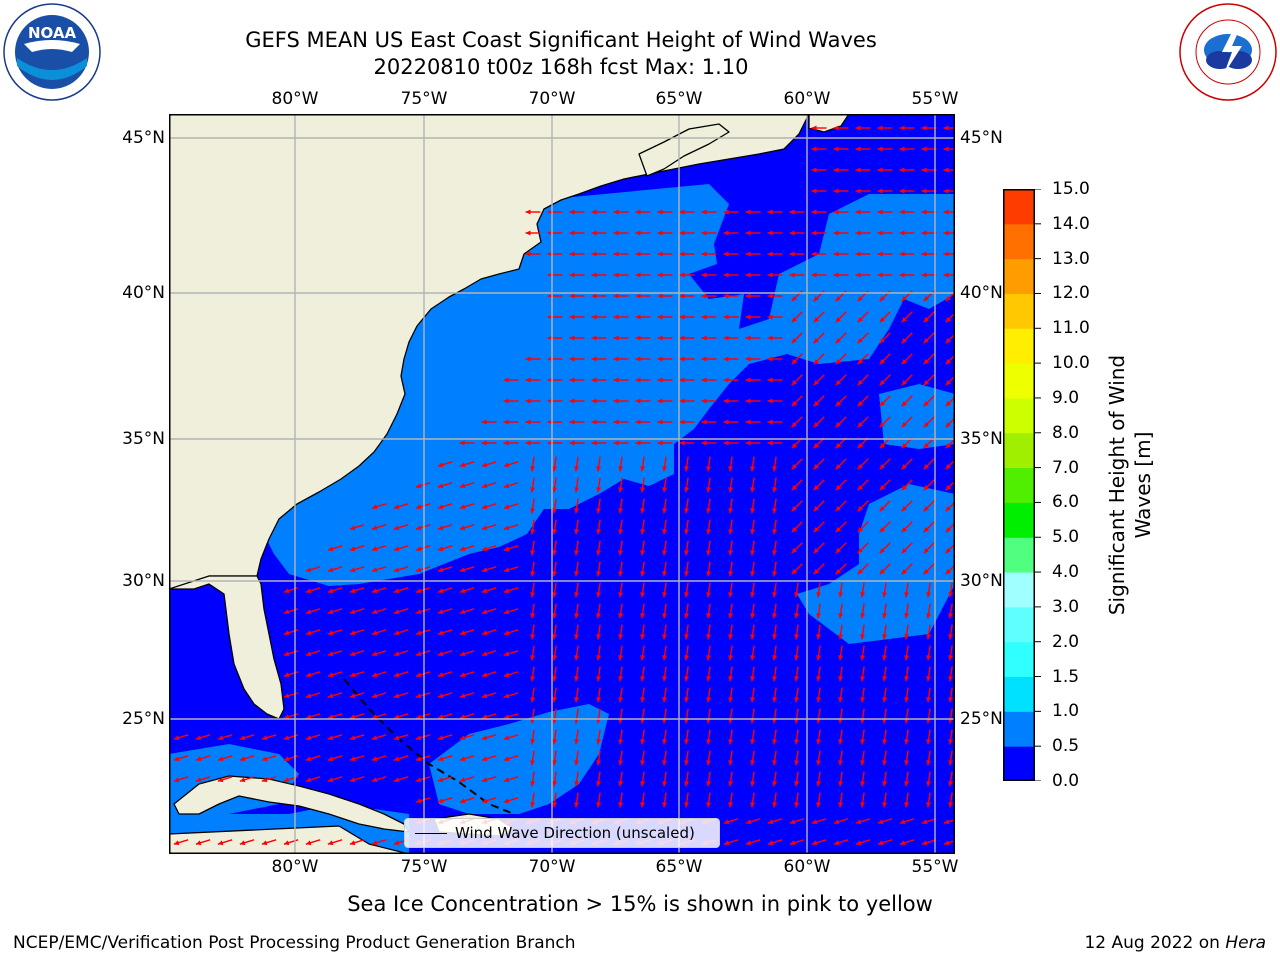 The height and width of the screenshot is (960, 1280). What do you see at coordinates (981, 439) in the screenshot?
I see `lat-label-right: 35°N` at bounding box center [981, 439].